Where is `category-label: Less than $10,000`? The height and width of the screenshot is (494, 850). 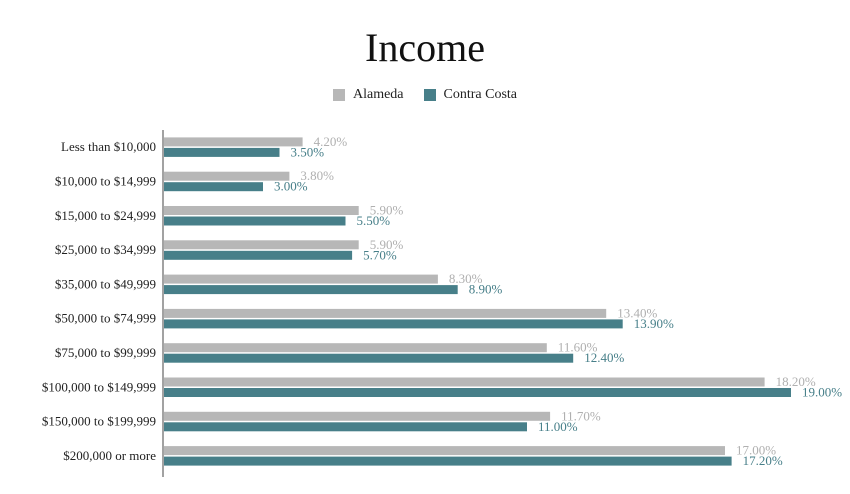 category-label: Less than $10,000 is located at coordinates (108, 146).